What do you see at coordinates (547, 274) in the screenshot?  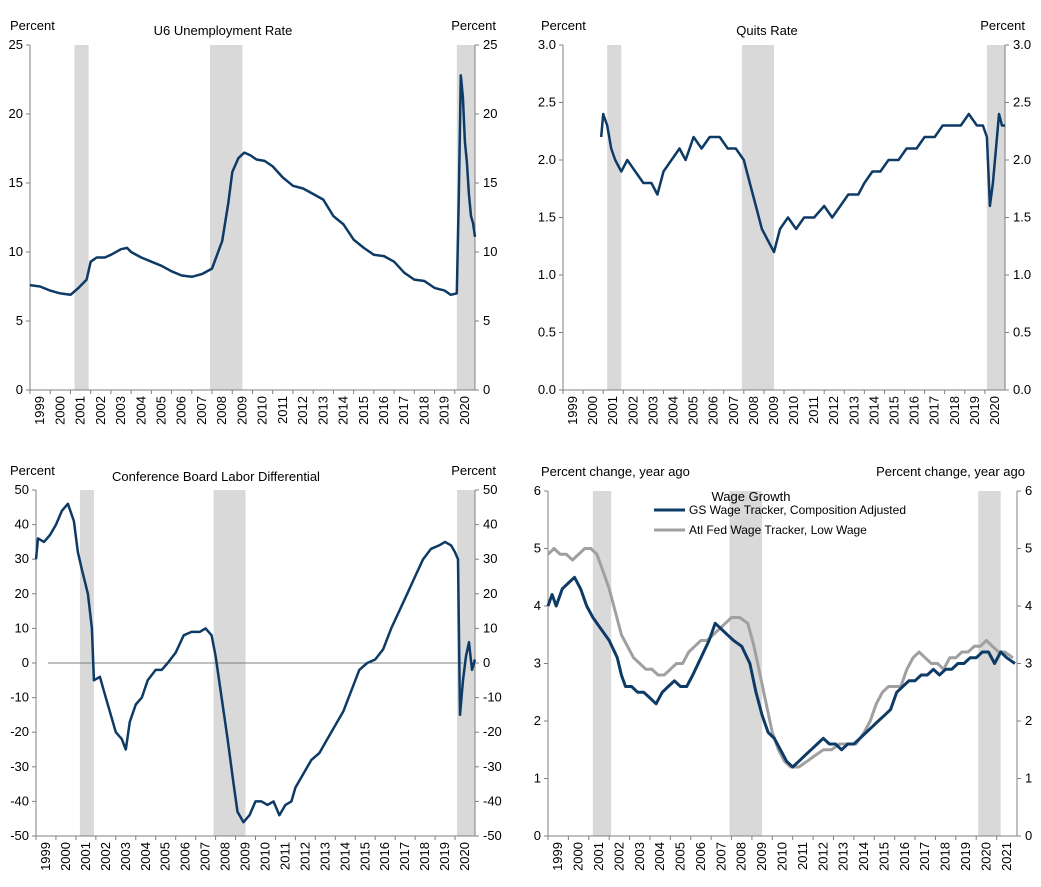 I see `y-tick-label-left: 1.0` at bounding box center [547, 274].